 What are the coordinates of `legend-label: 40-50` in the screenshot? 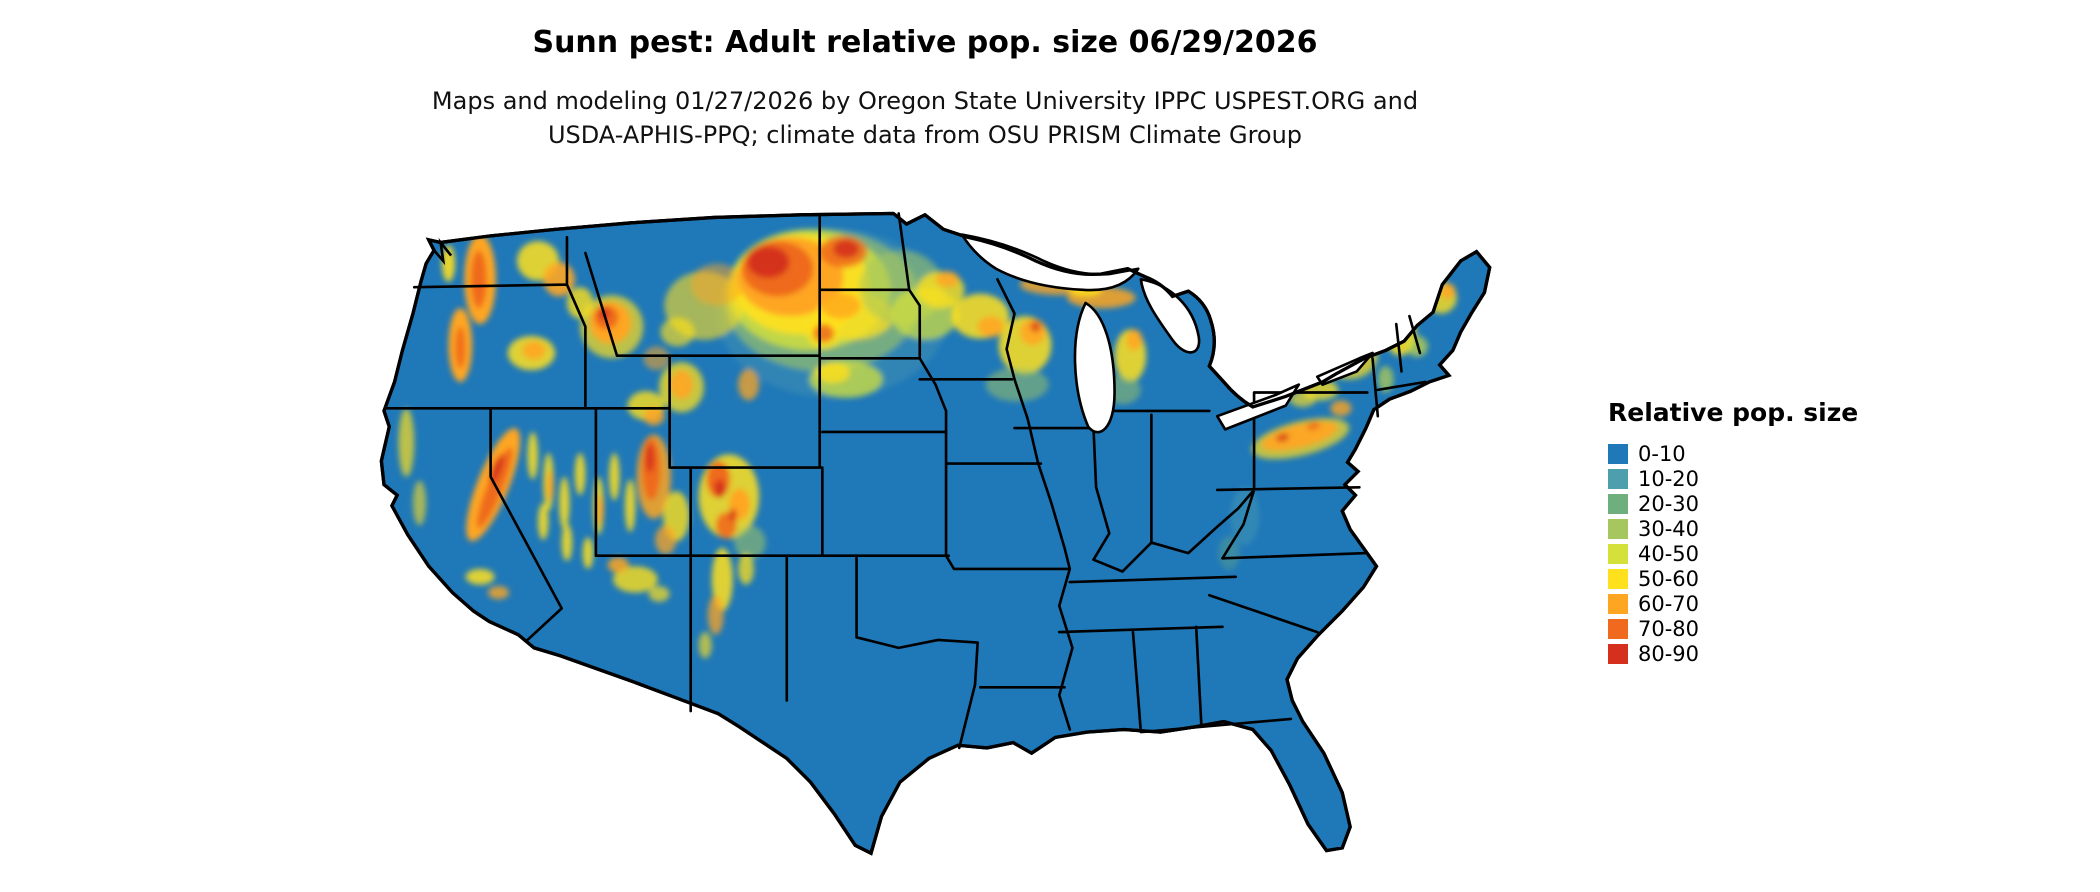 It's located at (1669, 553).